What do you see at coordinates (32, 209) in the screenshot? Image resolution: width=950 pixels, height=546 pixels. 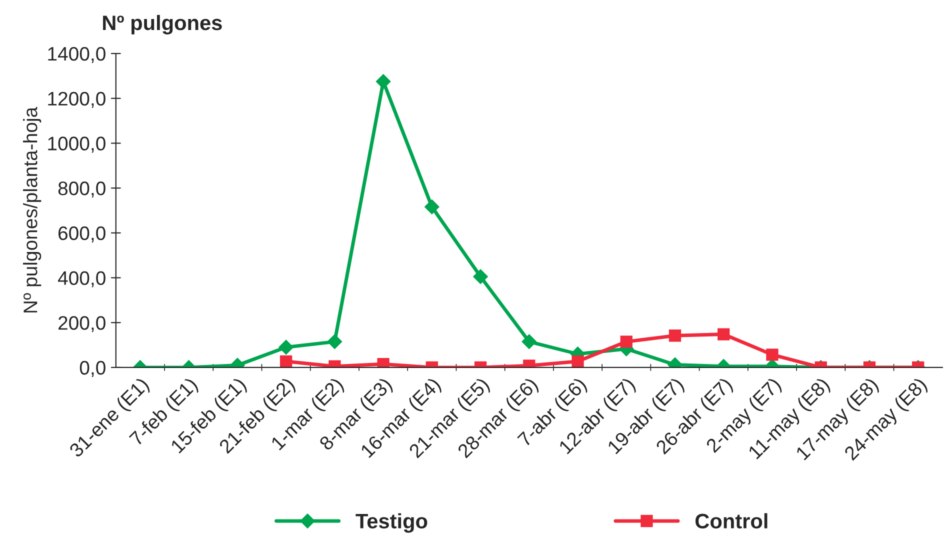 I see `y-axis-title: Nº pulgones/planta-hoja` at bounding box center [32, 209].